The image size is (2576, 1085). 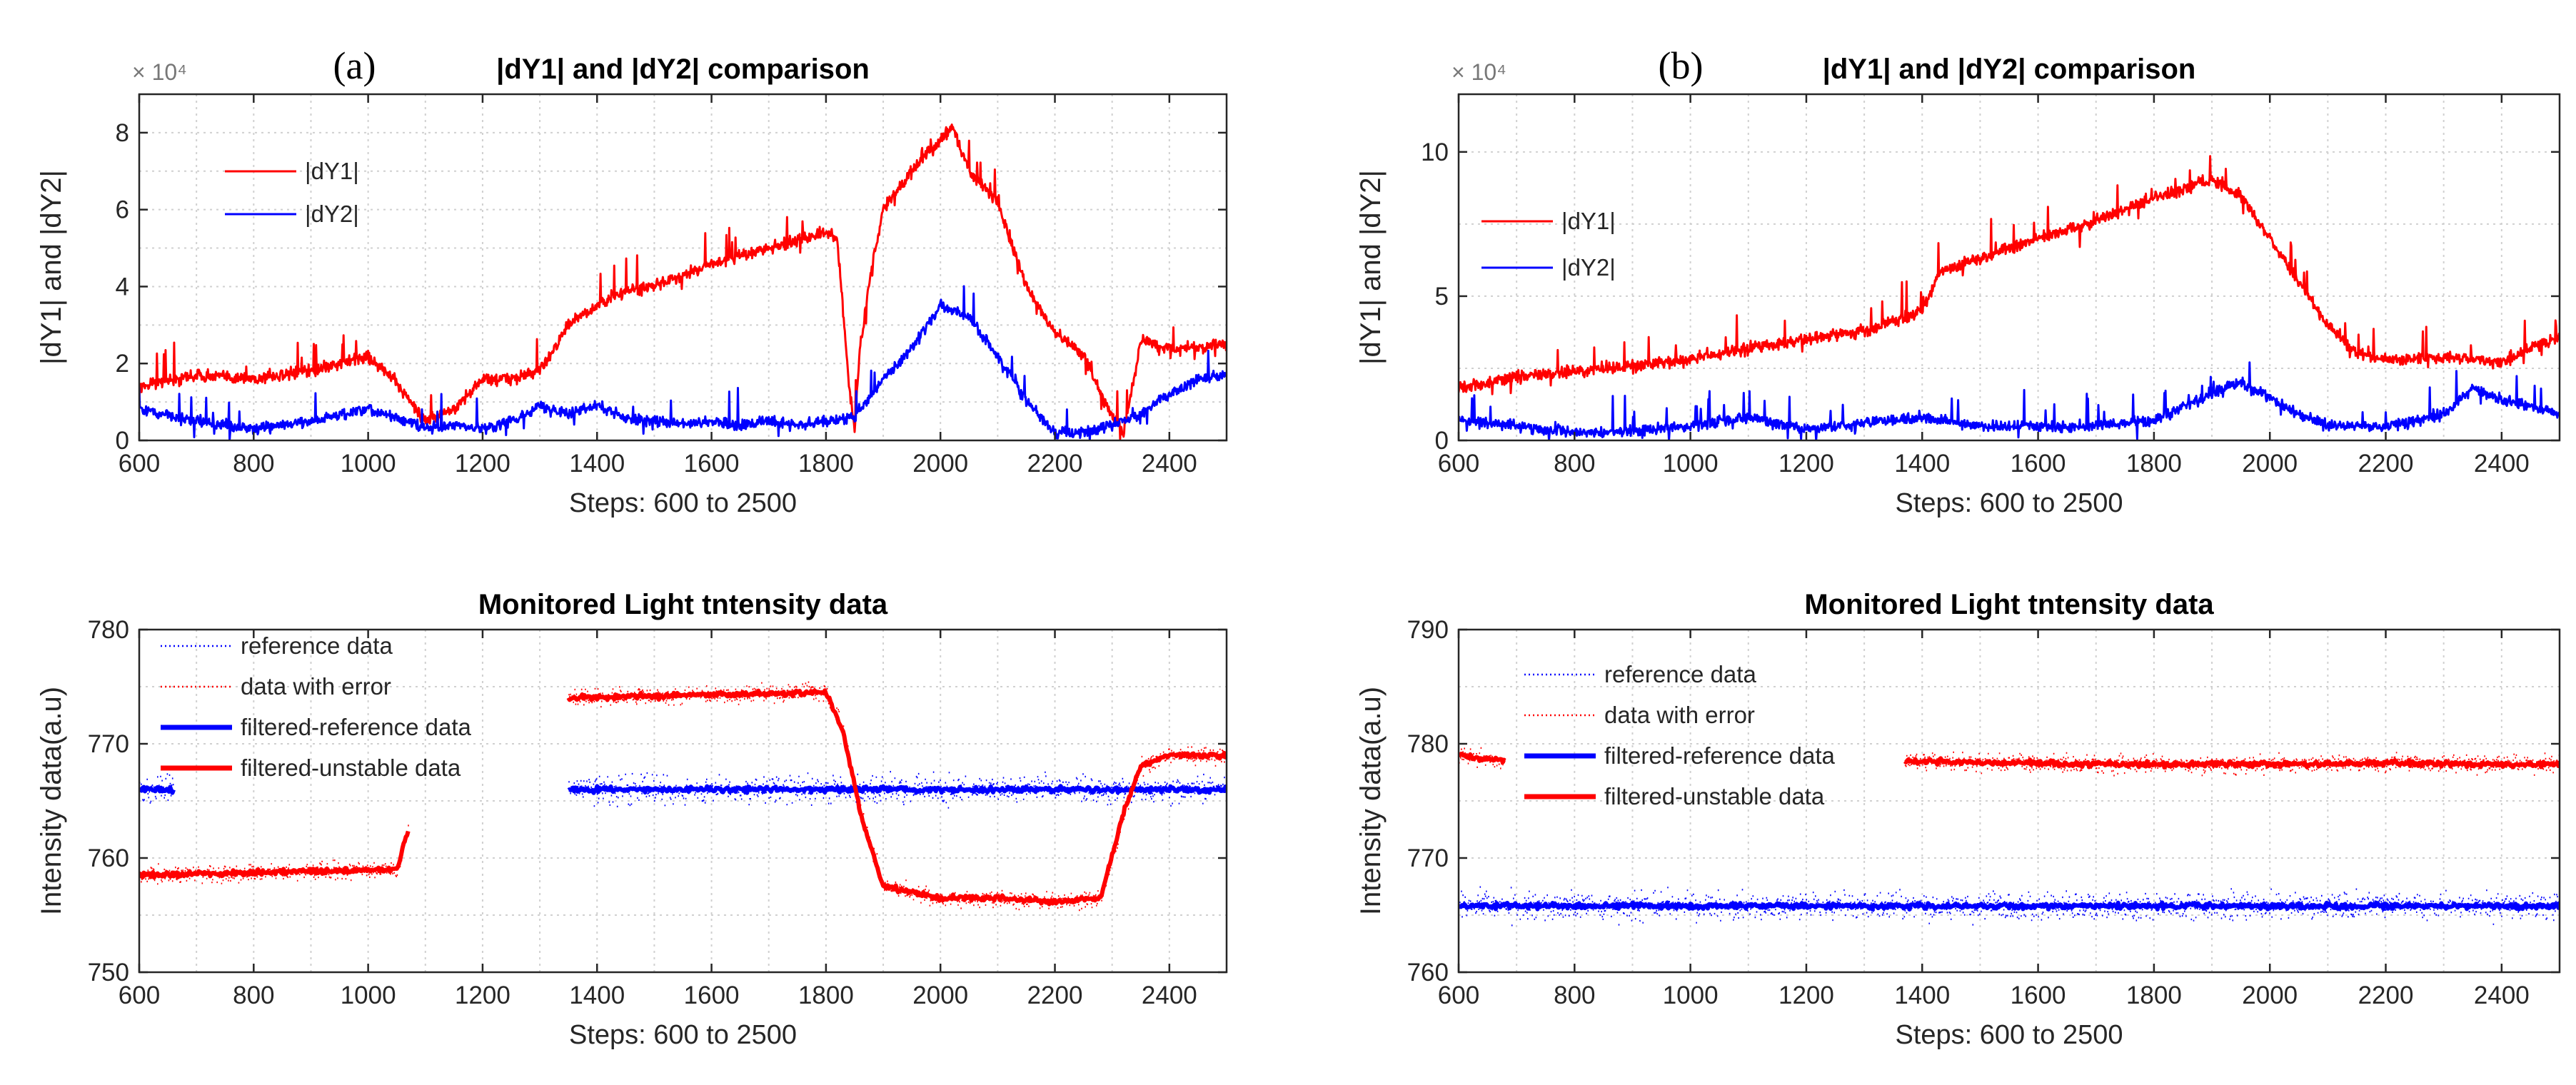 I want to click on y-tick-label: 6, so click(x=123, y=210).